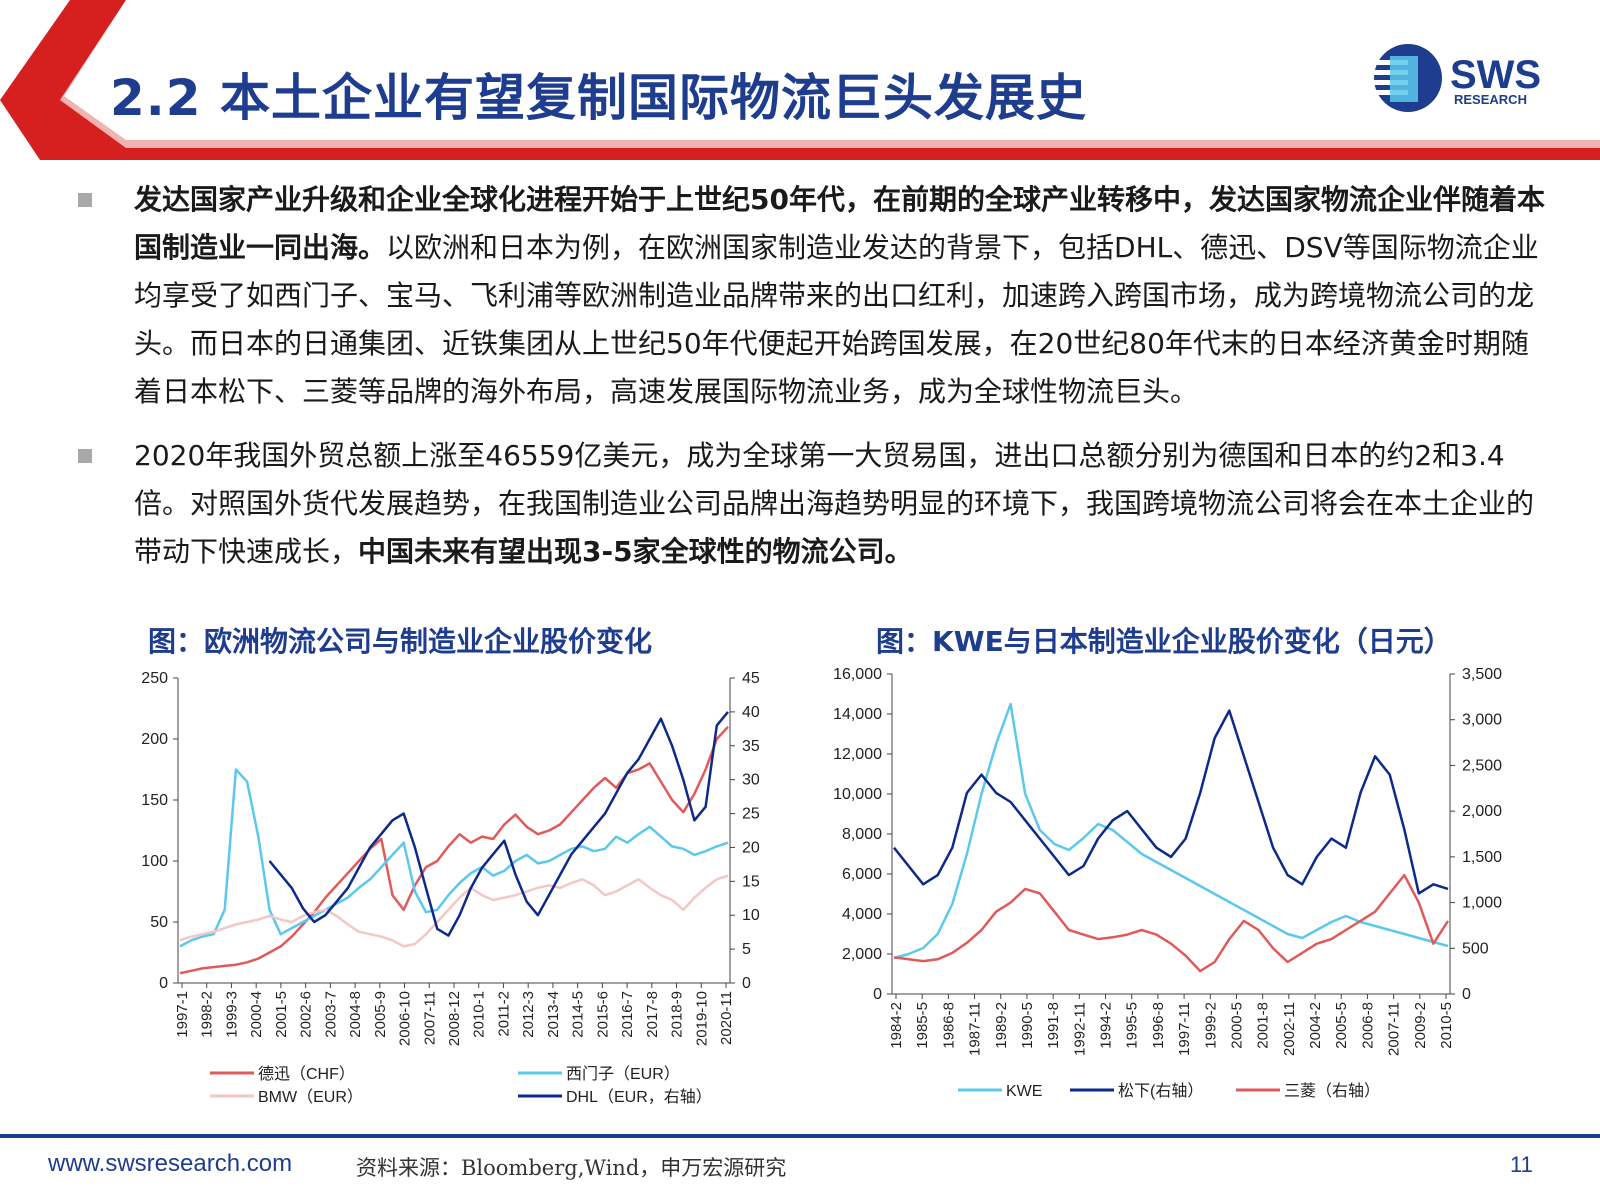  What do you see at coordinates (1160, 1091) in the screenshot?
I see `legend-label: 松下(右轴）` at bounding box center [1160, 1091].